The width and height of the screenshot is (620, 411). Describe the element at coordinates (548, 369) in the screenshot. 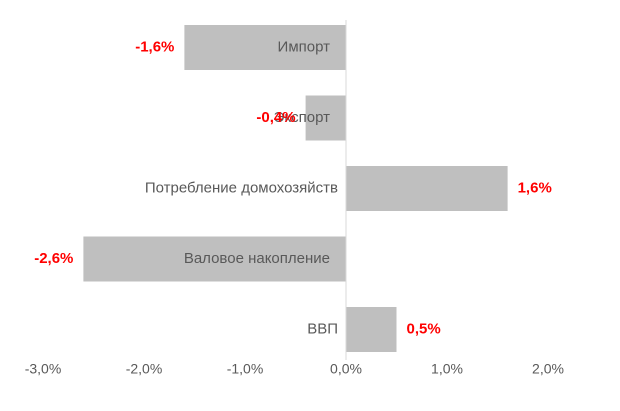

I see `x-tick-label-5: 2,0%` at that location.